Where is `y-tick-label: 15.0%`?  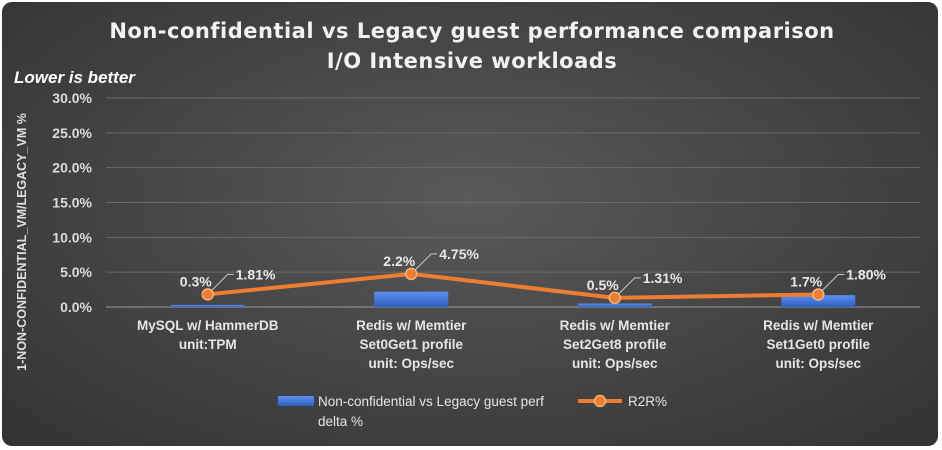 y-tick-label: 15.0% is located at coordinates (72, 203).